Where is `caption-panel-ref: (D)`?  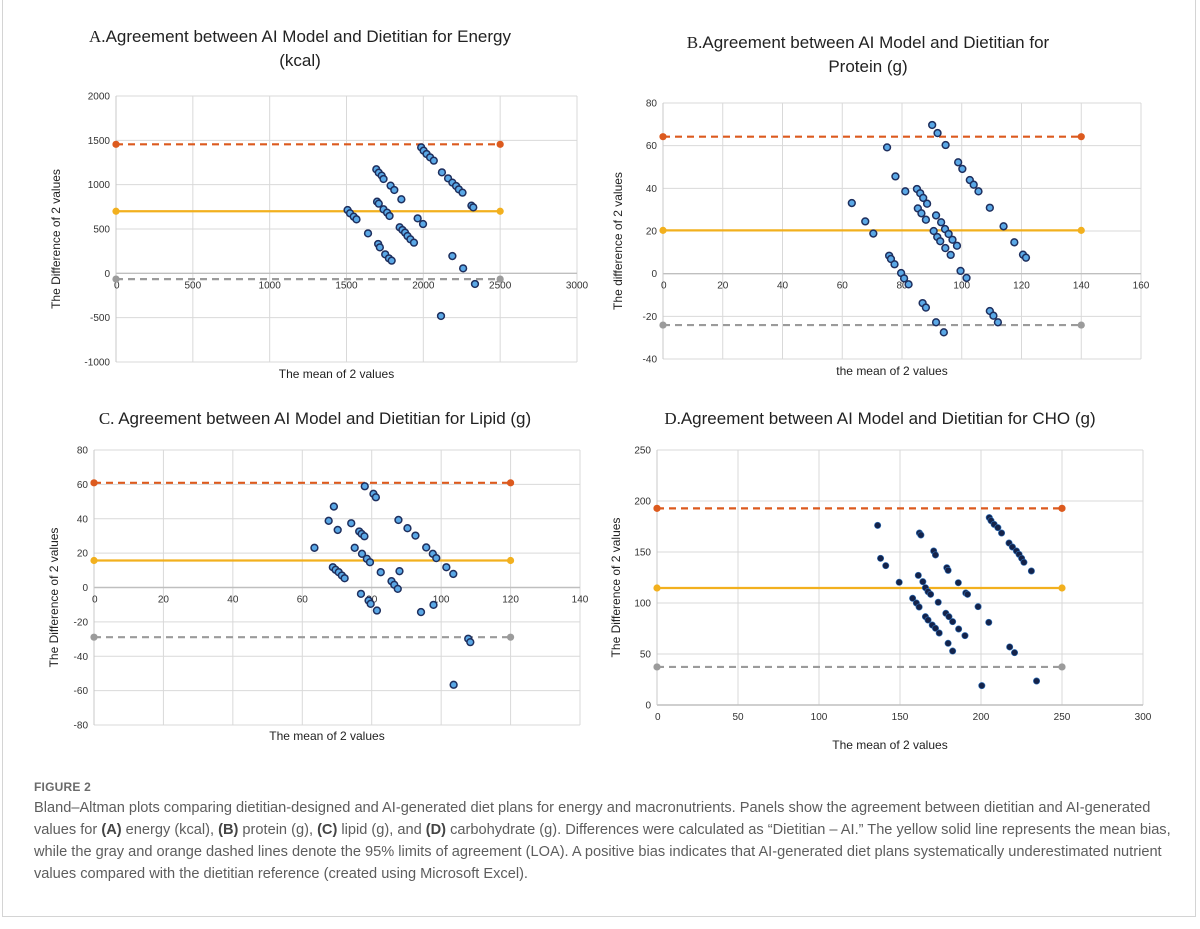
caption-panel-ref: (D) is located at coordinates (436, 830).